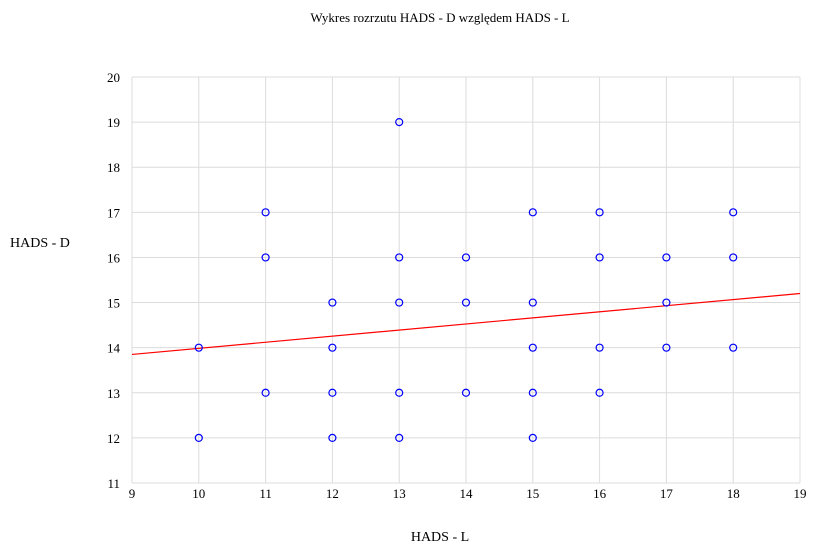 The width and height of the screenshot is (814, 547). What do you see at coordinates (467, 493) in the screenshot?
I see `x-tick-label: 14` at bounding box center [467, 493].